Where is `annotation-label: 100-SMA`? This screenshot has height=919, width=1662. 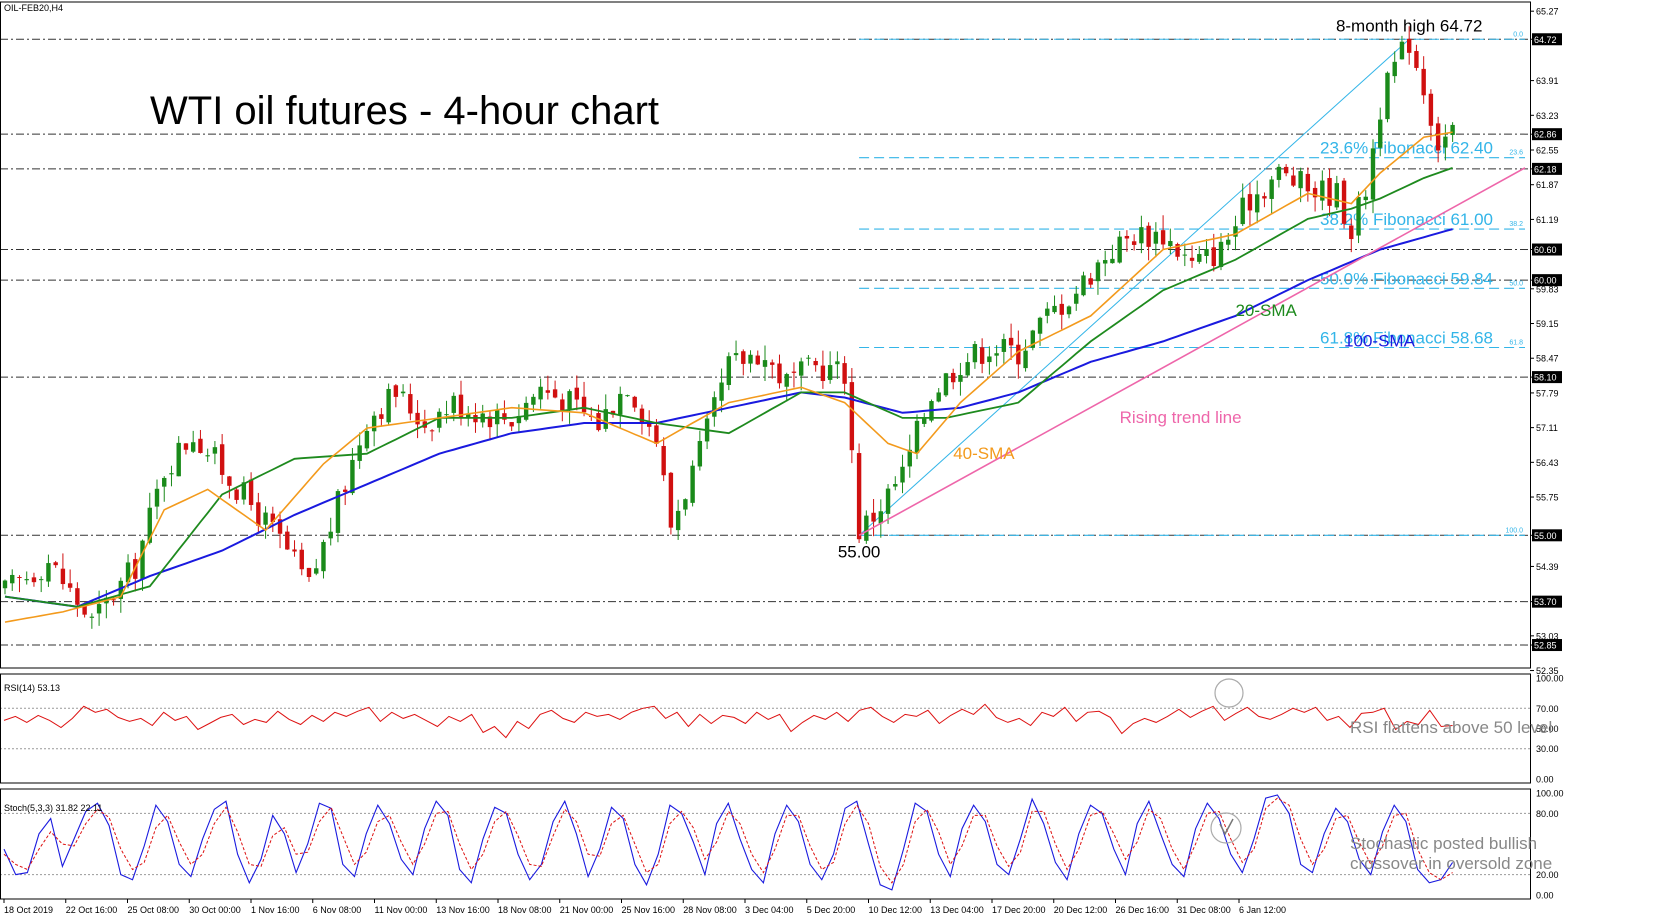 annotation-label: 100-SMA is located at coordinates (1380, 340).